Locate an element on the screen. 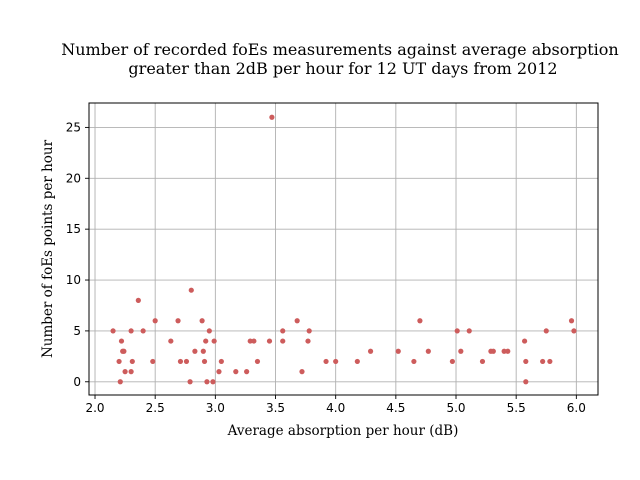 The height and width of the screenshot is (480, 640). x-tick-label: 2.0 is located at coordinates (94, 408).